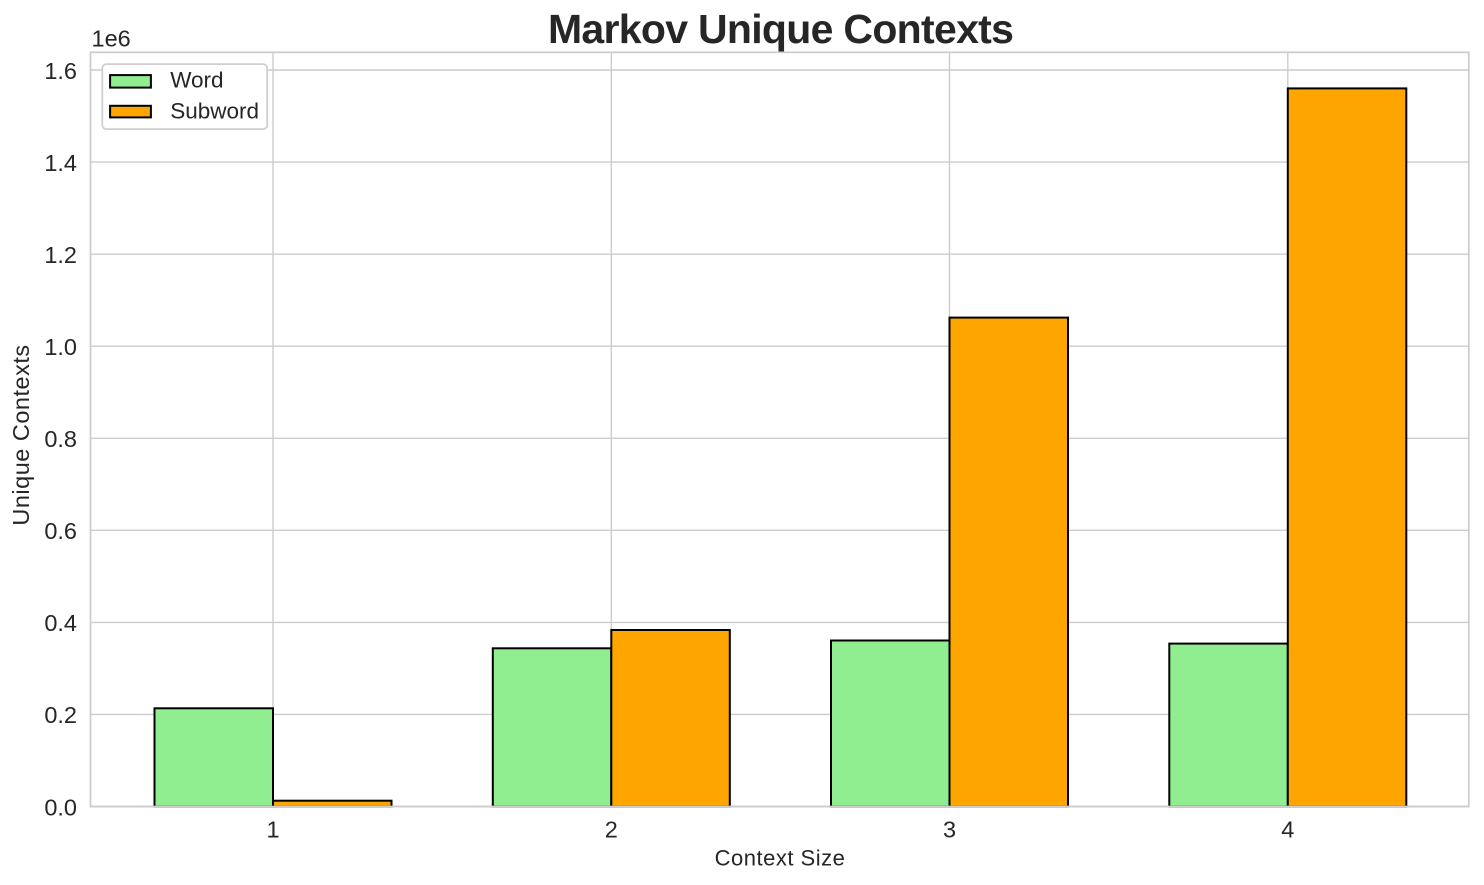 This screenshot has width=1484, height=885. Describe the element at coordinates (60, 255) in the screenshot. I see `svg-text: 1.2` at that location.